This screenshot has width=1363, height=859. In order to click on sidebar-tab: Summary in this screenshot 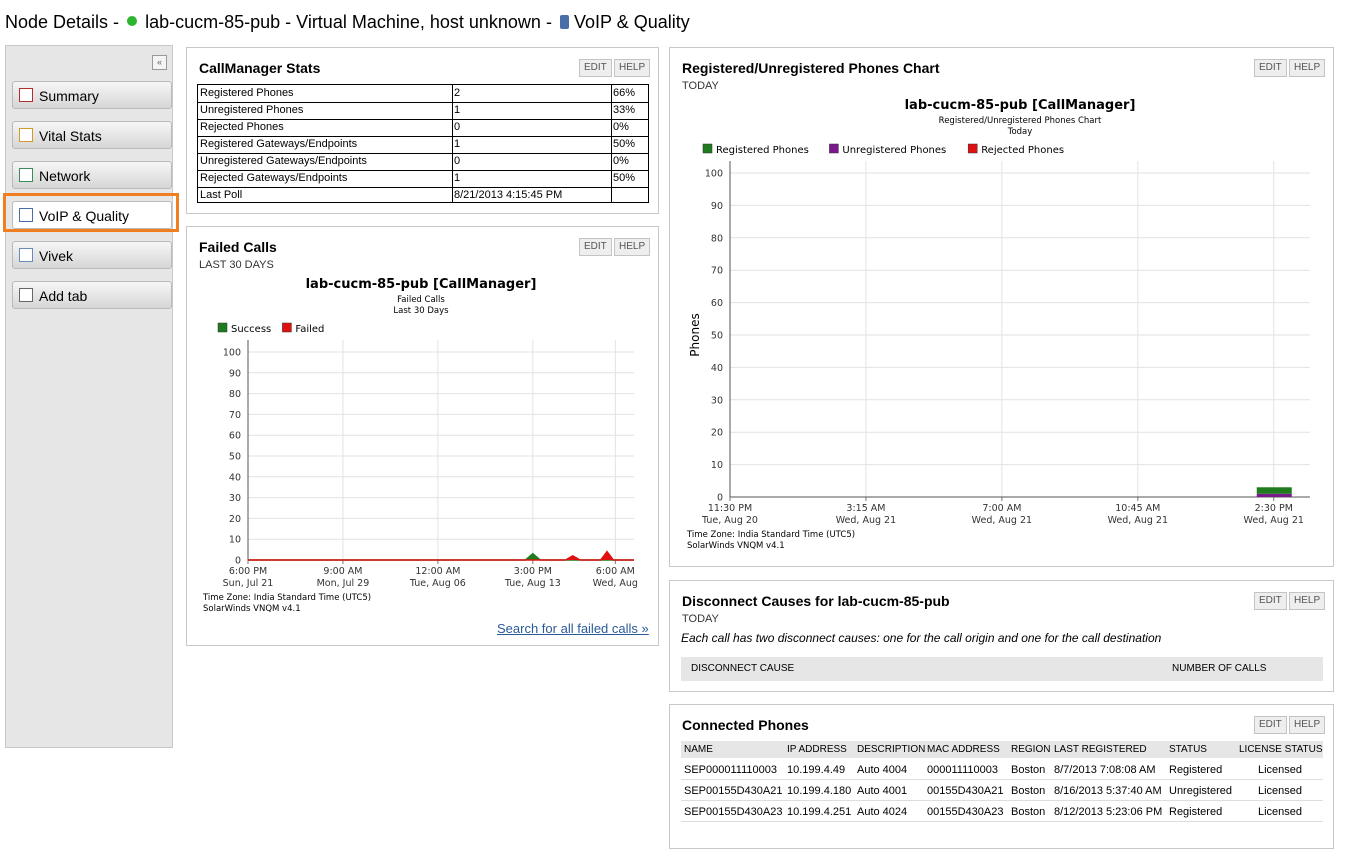, I will do `click(92, 95)`.